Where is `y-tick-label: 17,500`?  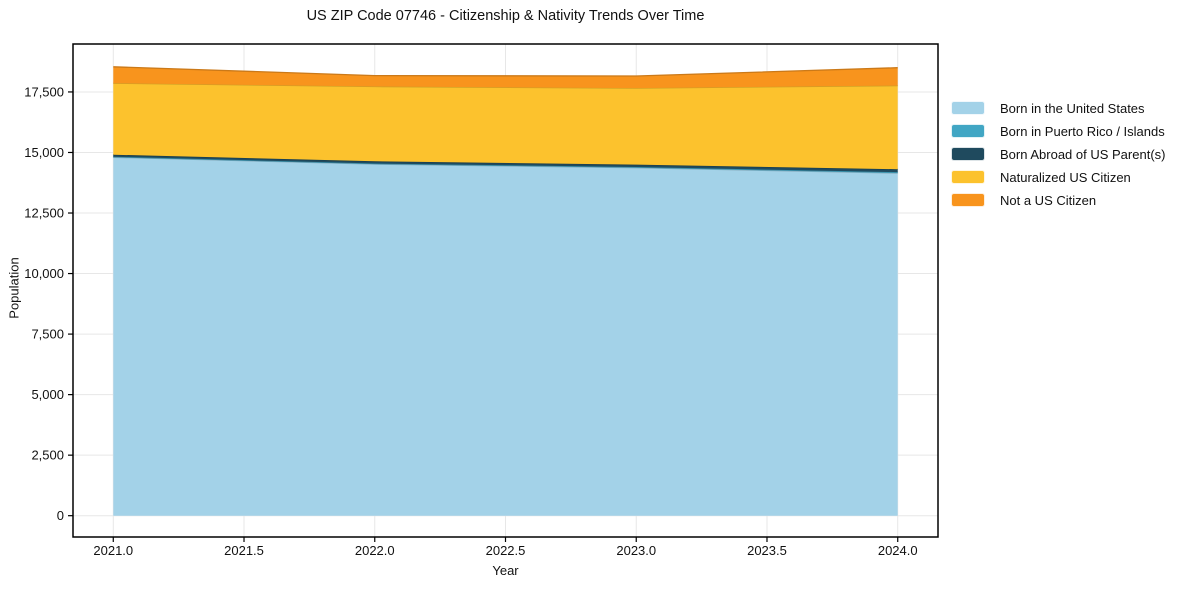
y-tick-label: 17,500 is located at coordinates (44, 91).